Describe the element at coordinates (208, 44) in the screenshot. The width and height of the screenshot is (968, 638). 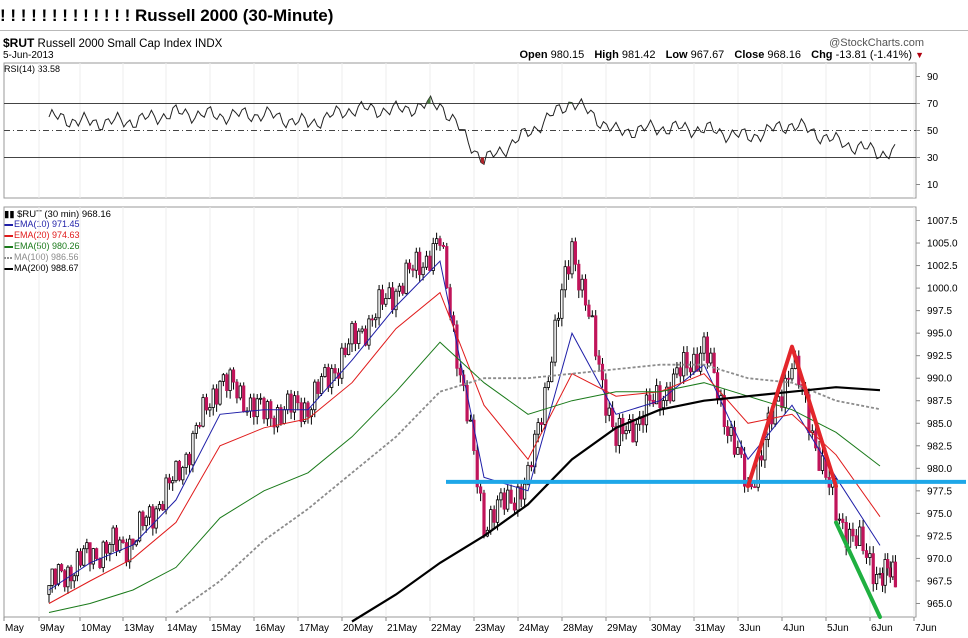
I see `exchange-label: INDX` at that location.